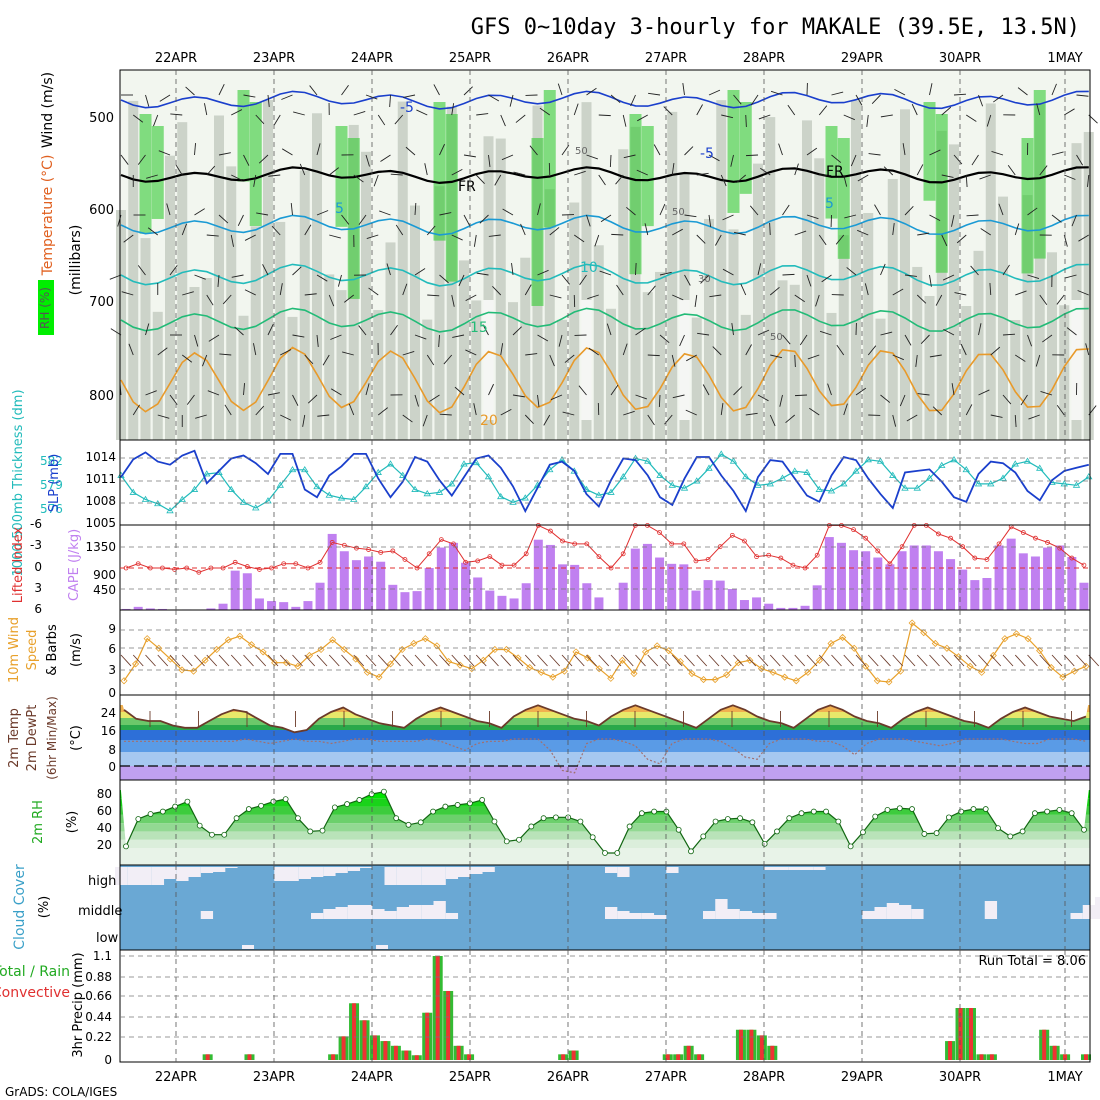  Describe the element at coordinates (470, 1077) in the screenshot. I see `date-label-bottom: 25APR` at that location.